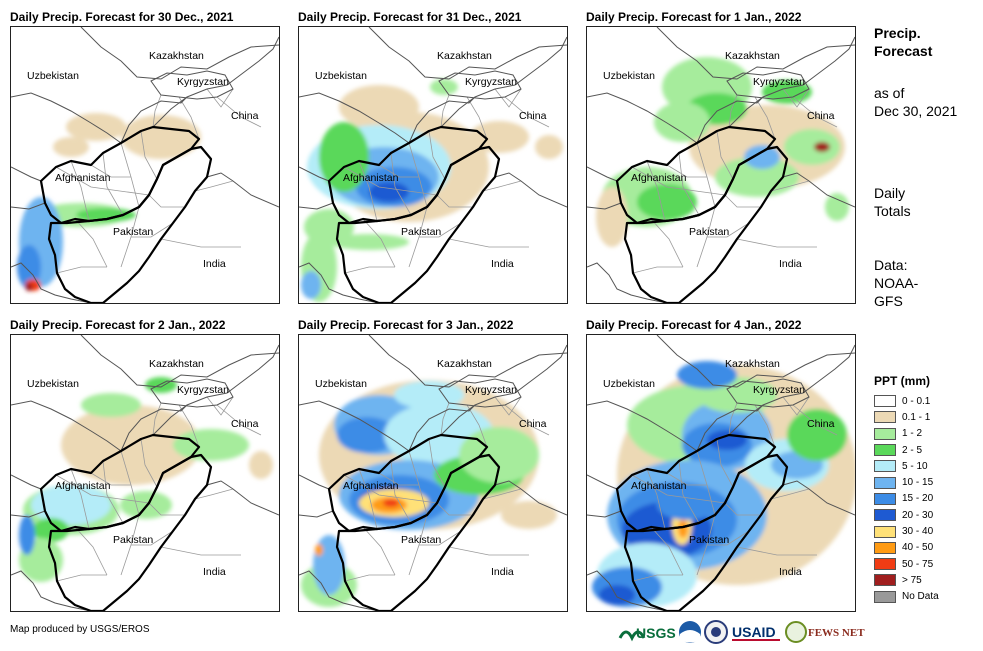 This screenshot has height=651, width=983. What do you see at coordinates (915, 466) in the screenshot?
I see `legend-label: 5 - 10` at bounding box center [915, 466].